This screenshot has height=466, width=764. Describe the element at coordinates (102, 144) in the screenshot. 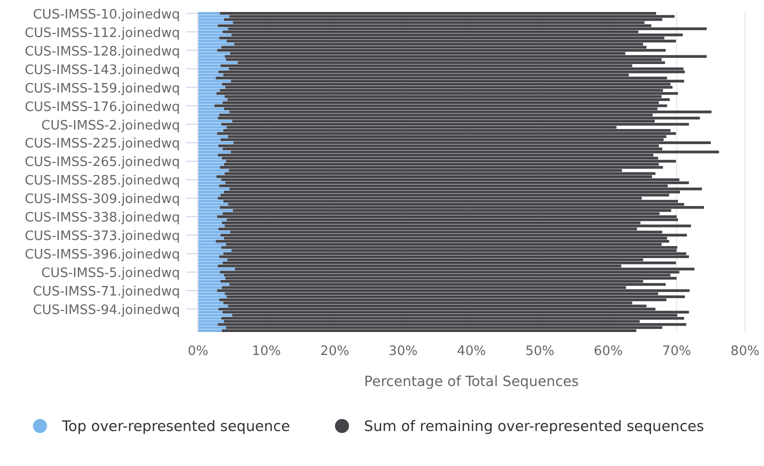

I see `y-tick-label: CUS-IMSS-225.joinedwq` at that location.